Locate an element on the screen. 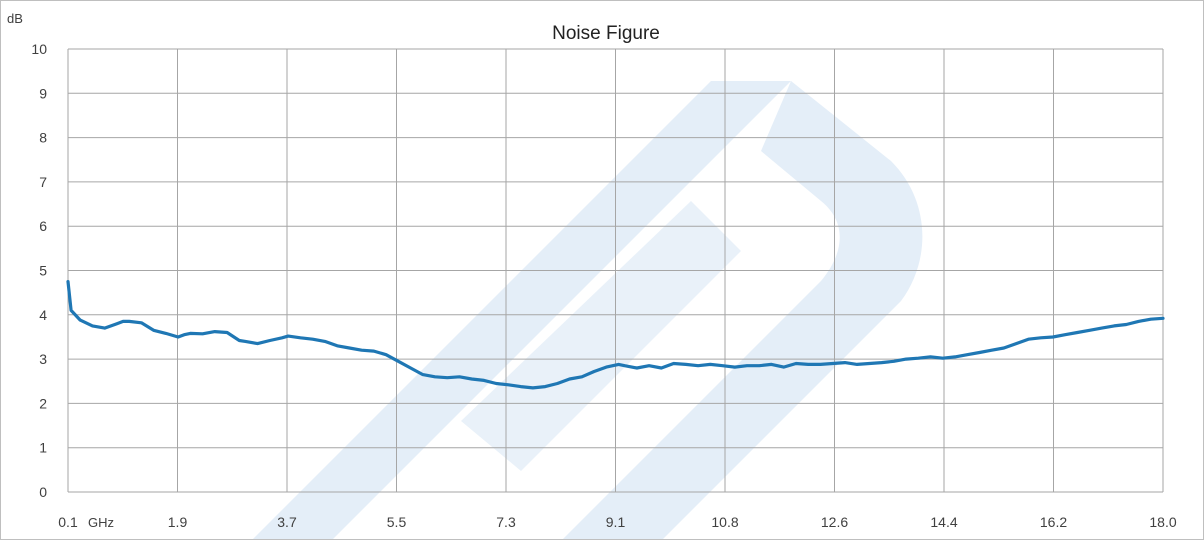 This screenshot has height=540, width=1204. y-tick-label: 7 is located at coordinates (43, 182).